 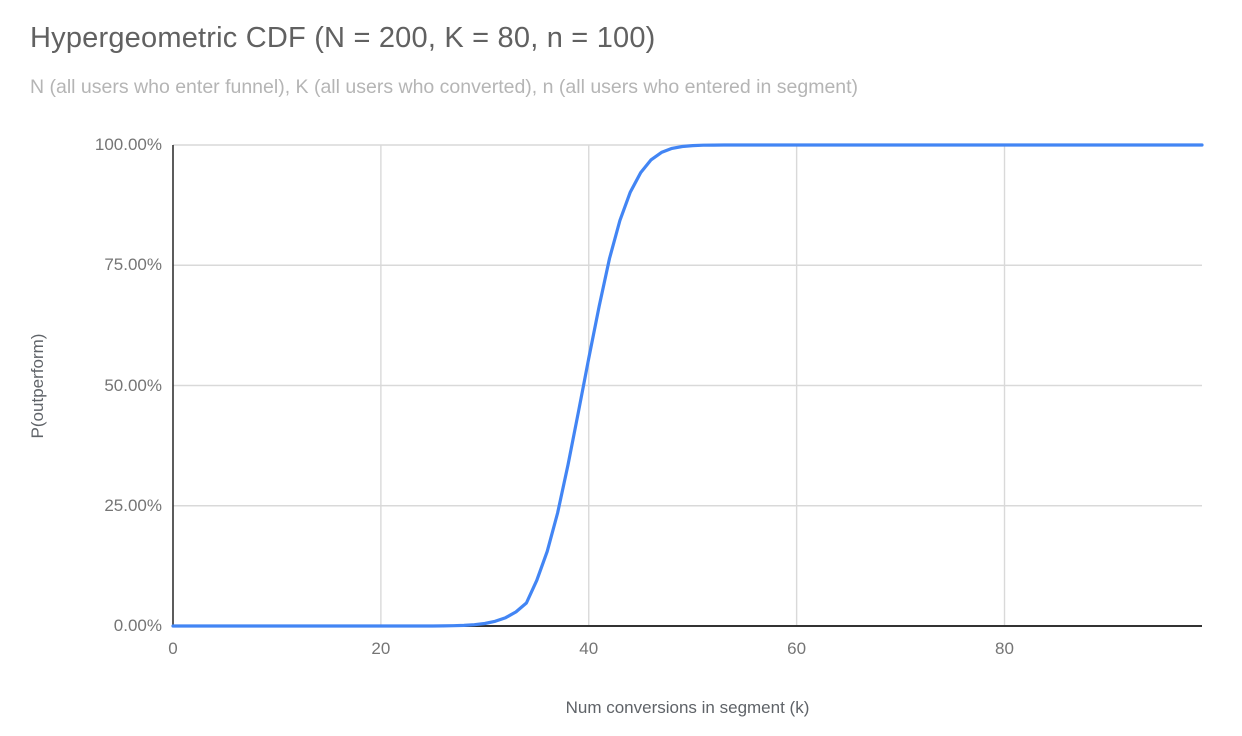 I want to click on y-tick-label: 0.00%, so click(x=137, y=625).